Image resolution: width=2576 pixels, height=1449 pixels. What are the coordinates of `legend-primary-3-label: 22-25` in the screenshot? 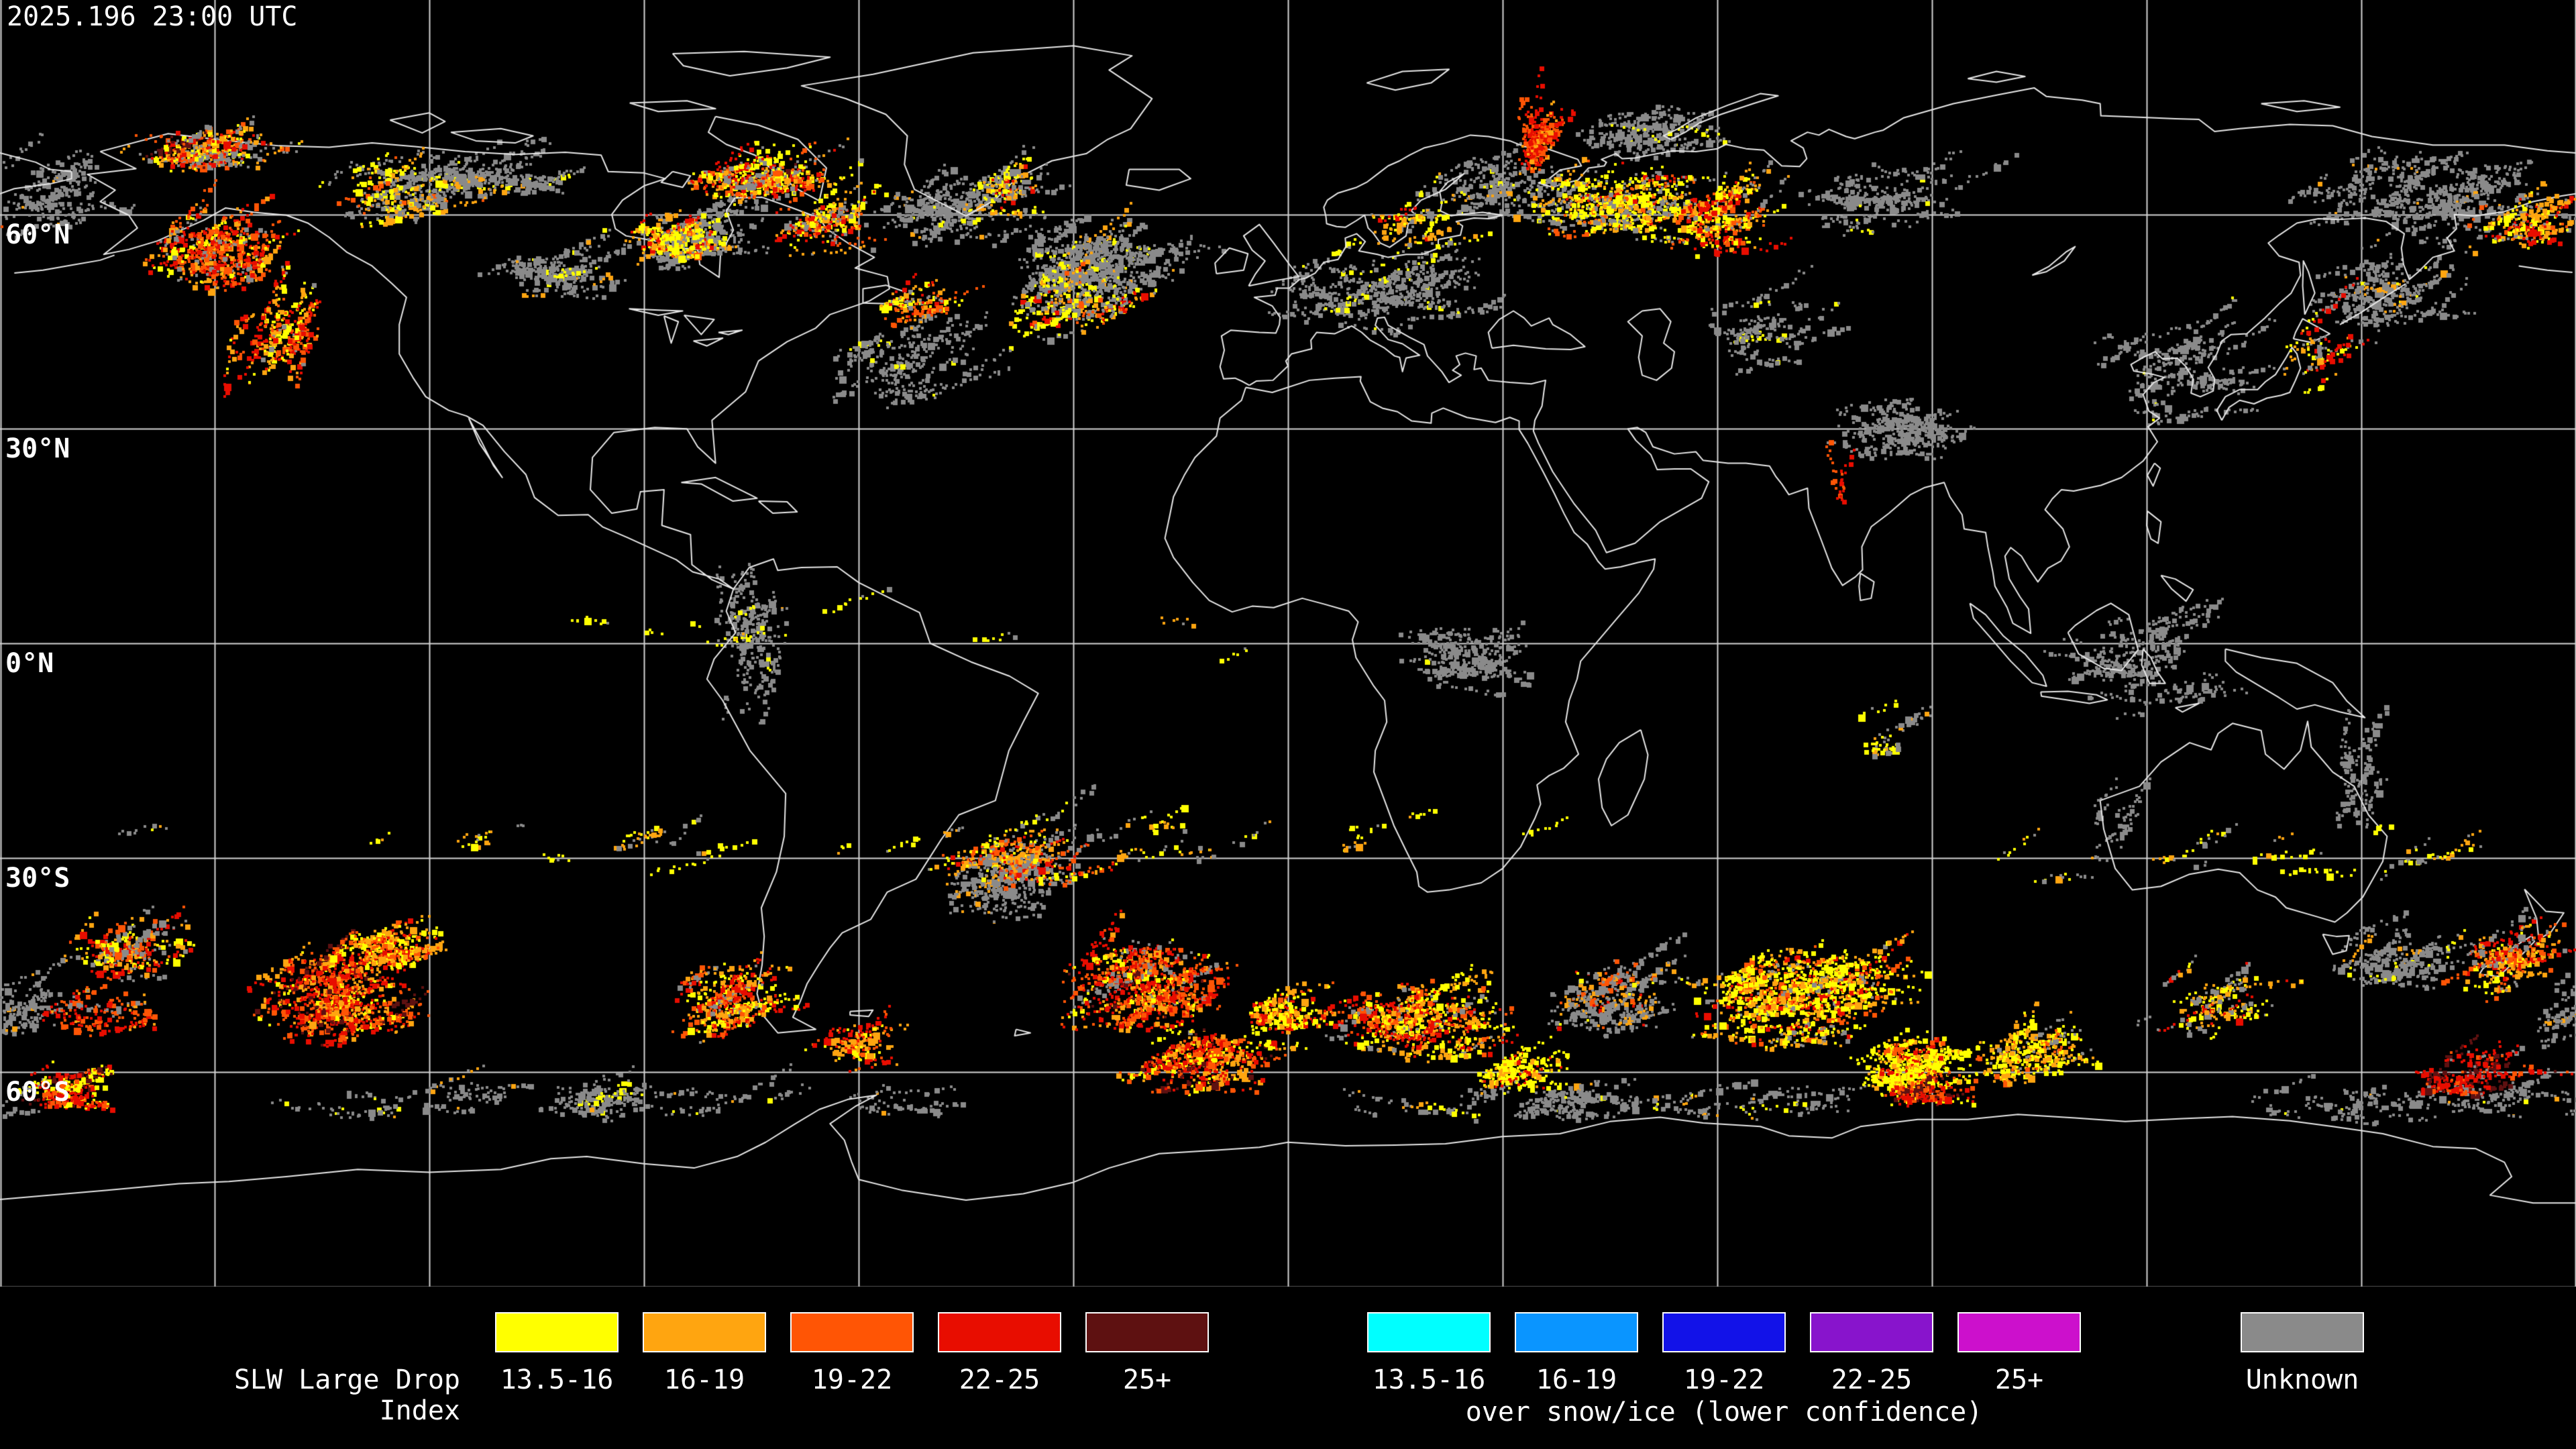 It's located at (999, 1379).